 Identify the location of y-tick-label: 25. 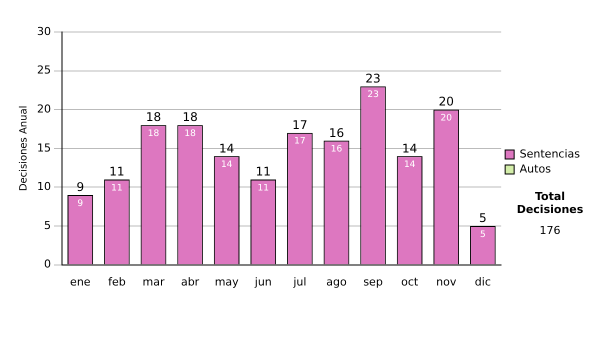
(43, 70).